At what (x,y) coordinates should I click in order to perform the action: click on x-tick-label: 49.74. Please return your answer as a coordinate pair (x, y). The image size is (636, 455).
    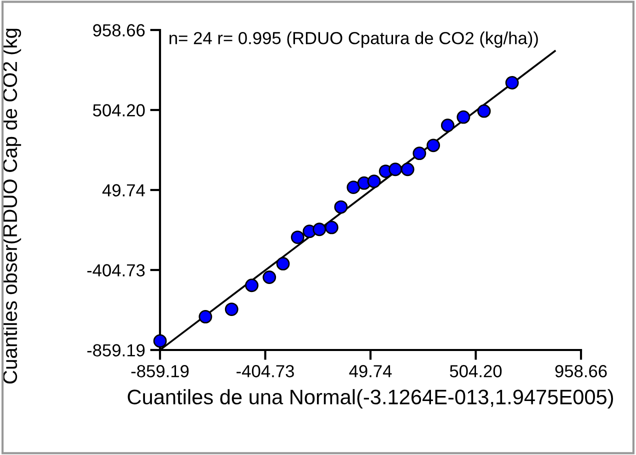
    Looking at the image, I should click on (370, 371).